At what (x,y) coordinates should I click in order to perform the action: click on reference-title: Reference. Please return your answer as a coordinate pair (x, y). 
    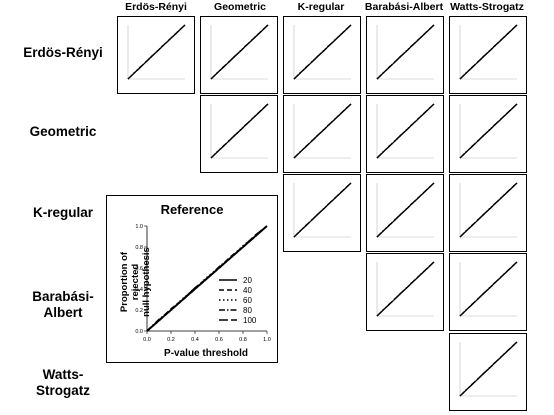
    Looking at the image, I should click on (192, 209).